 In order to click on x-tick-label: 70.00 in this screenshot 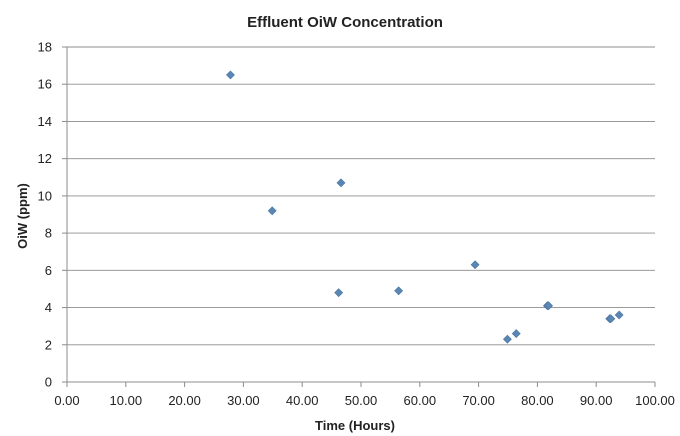, I will do `click(478, 400)`.